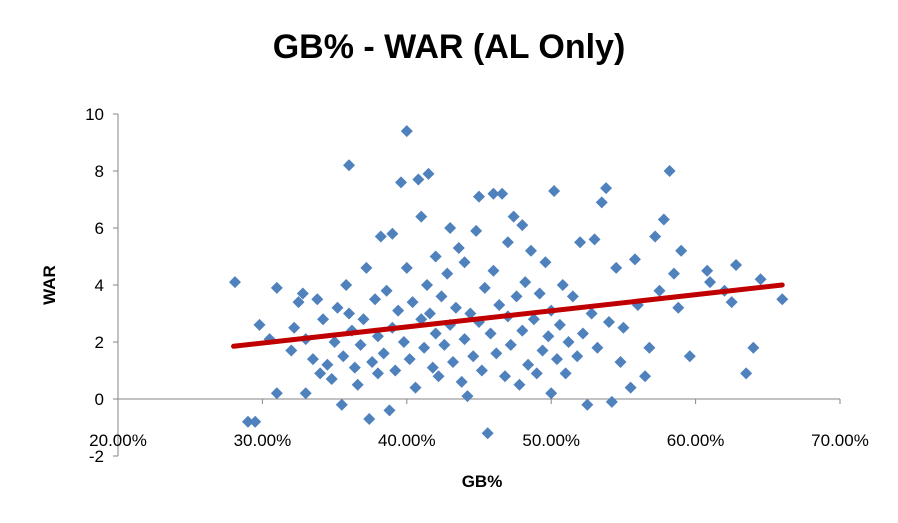 The image size is (898, 523). Describe the element at coordinates (840, 440) in the screenshot. I see `x-tick-label: 70.00%` at that location.